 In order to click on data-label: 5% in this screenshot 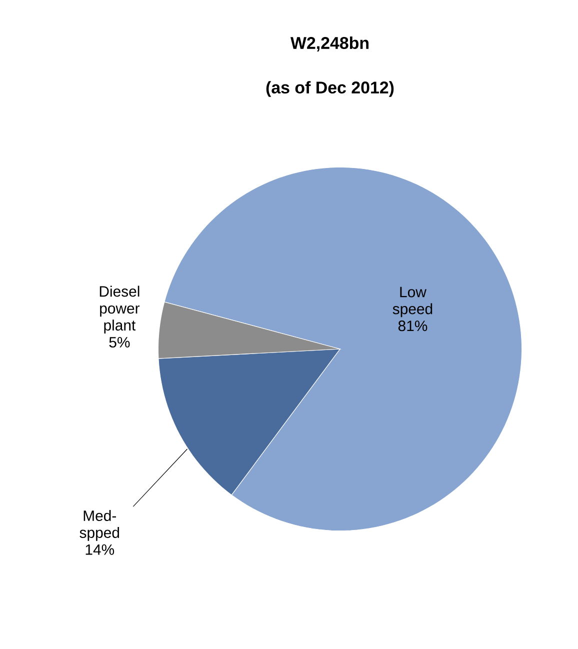, I will do `click(119, 342)`.